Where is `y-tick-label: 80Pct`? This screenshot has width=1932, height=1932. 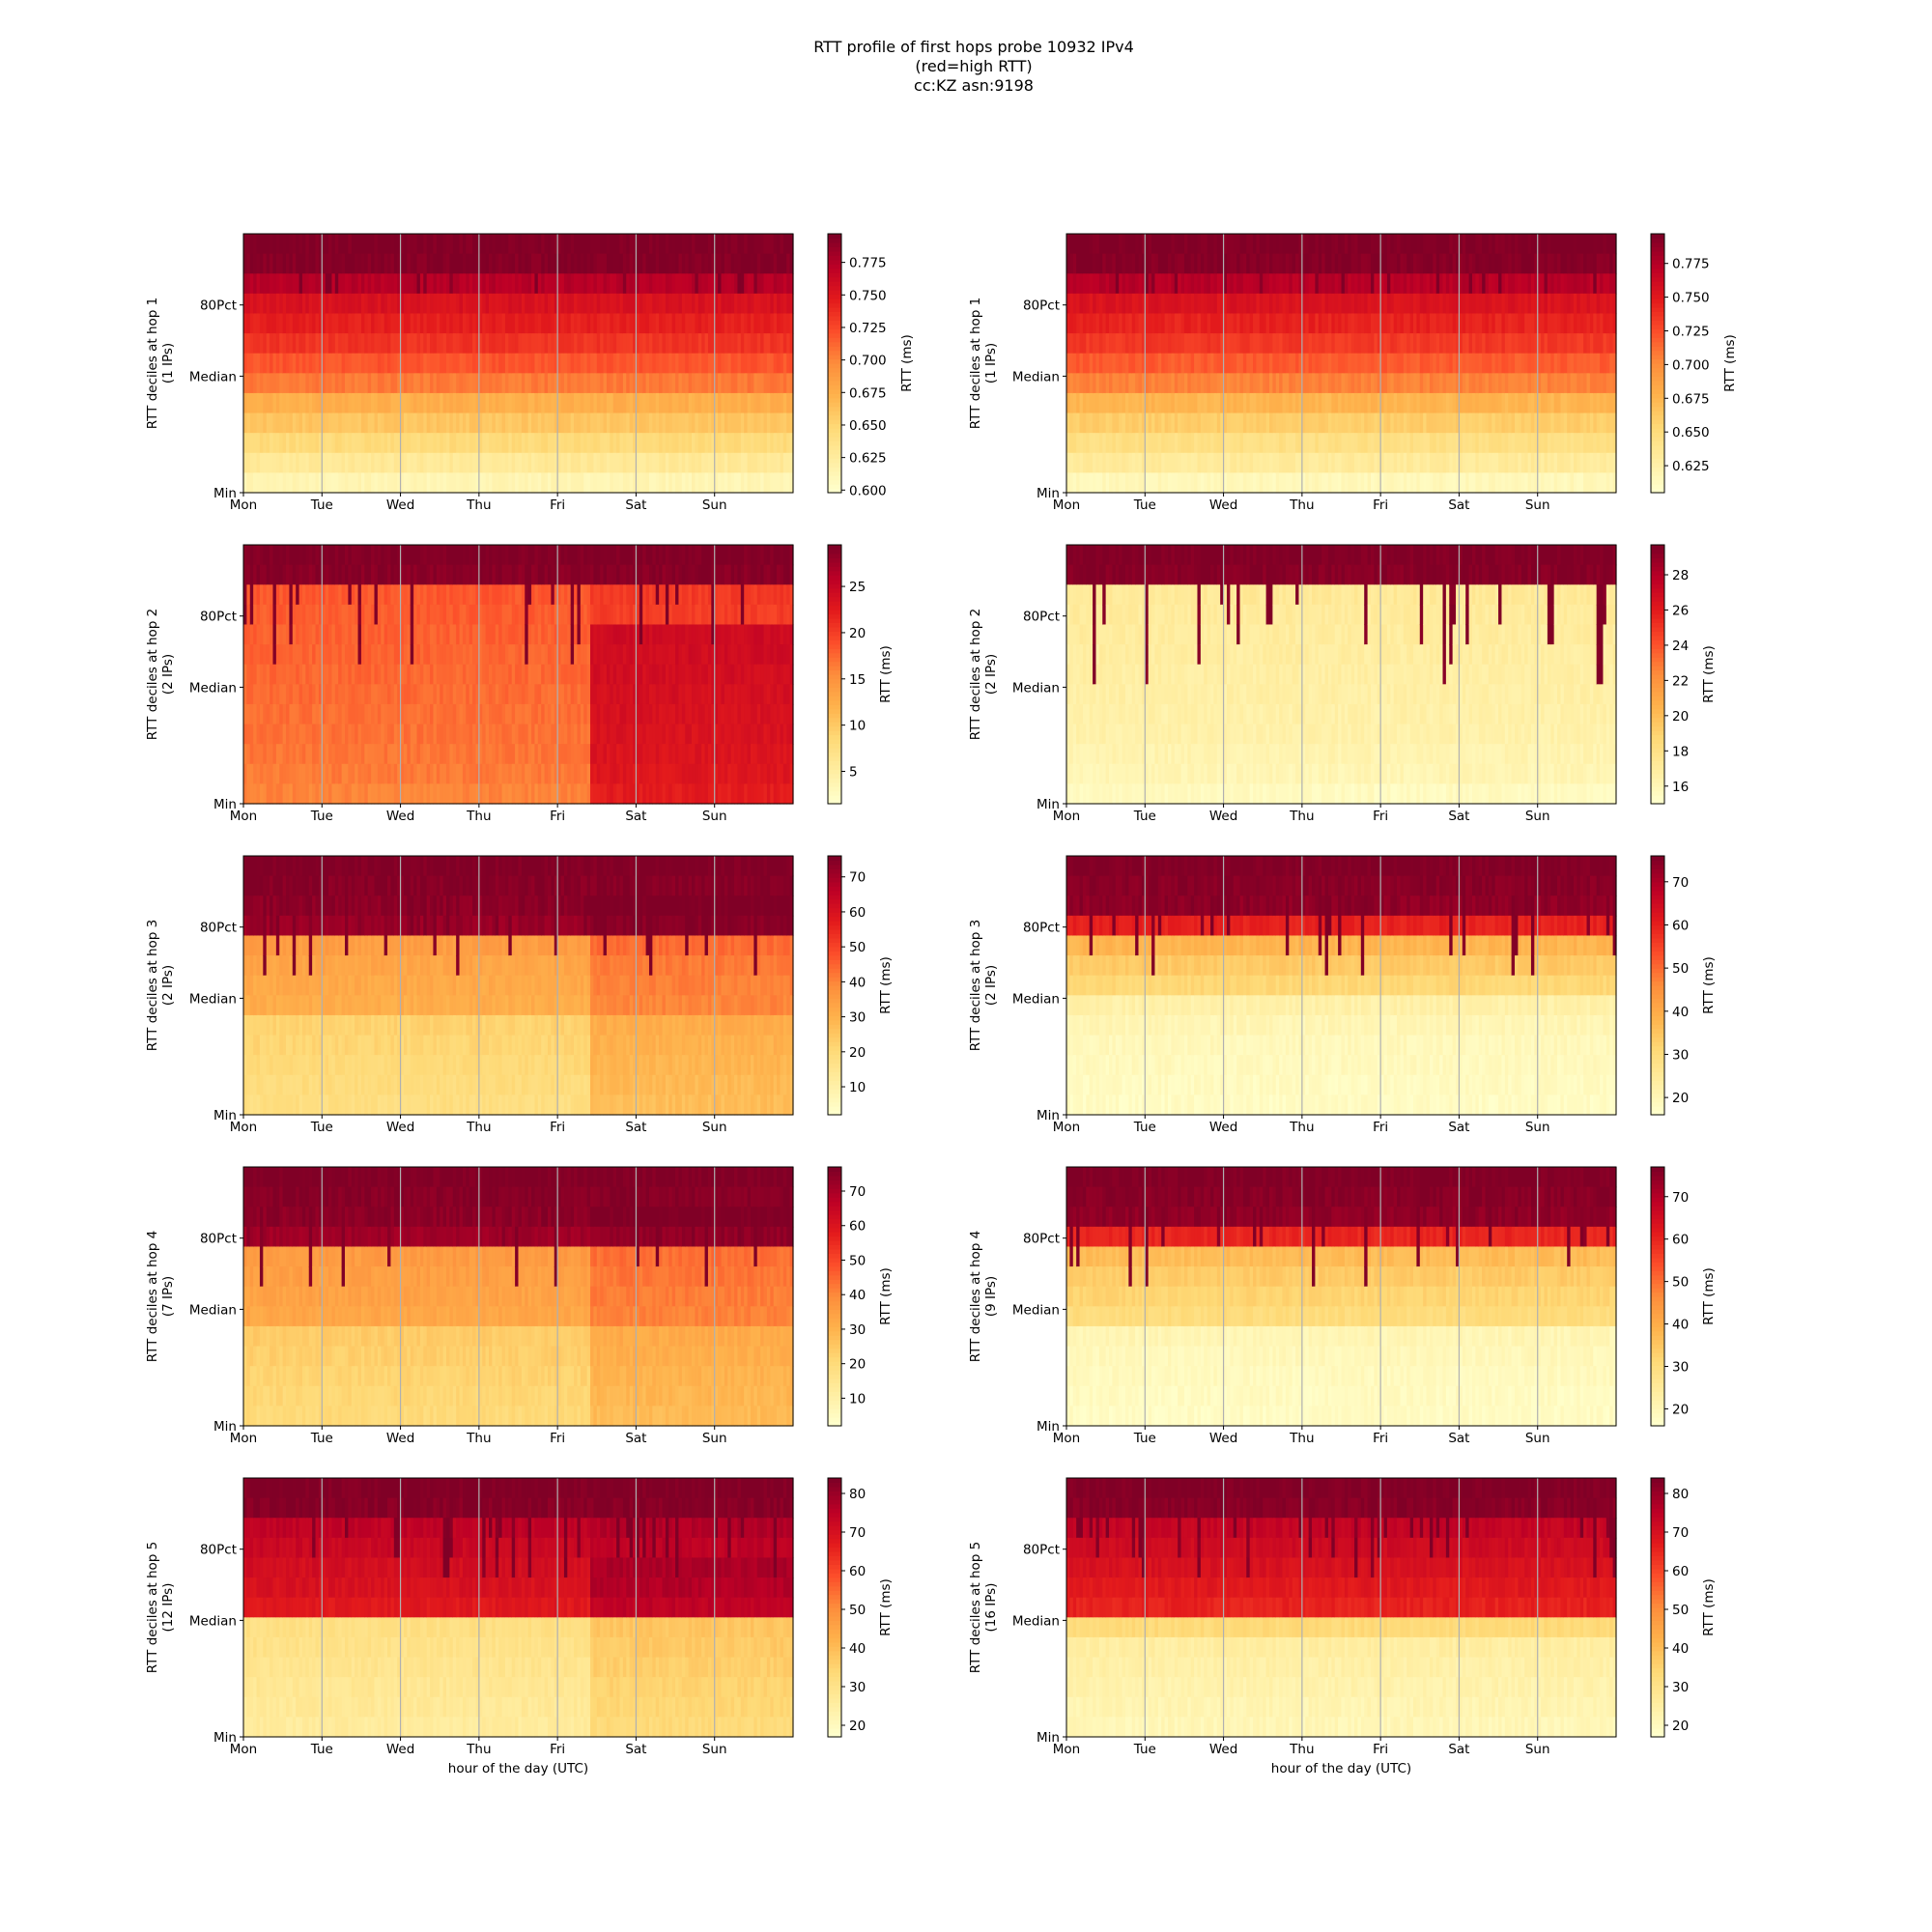 y-tick-label: 80Pct is located at coordinates (1041, 306).